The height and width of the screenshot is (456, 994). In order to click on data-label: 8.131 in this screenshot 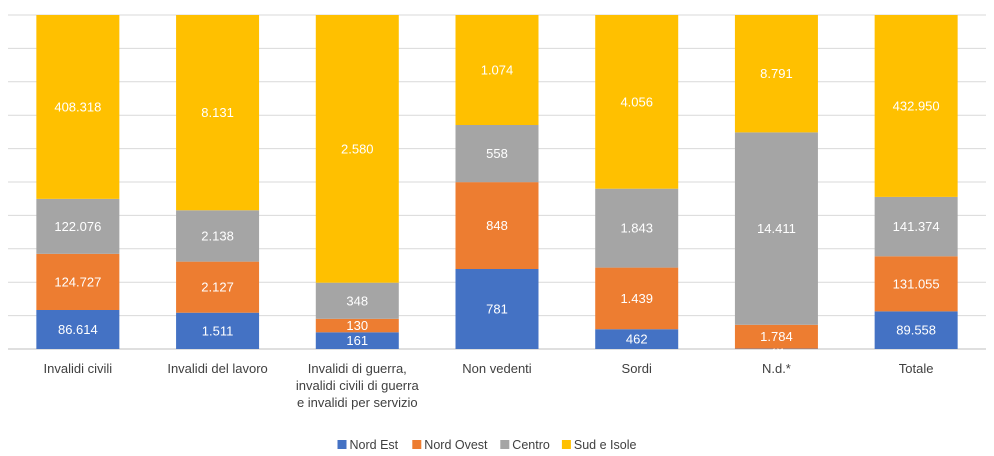, I will do `click(217, 112)`.